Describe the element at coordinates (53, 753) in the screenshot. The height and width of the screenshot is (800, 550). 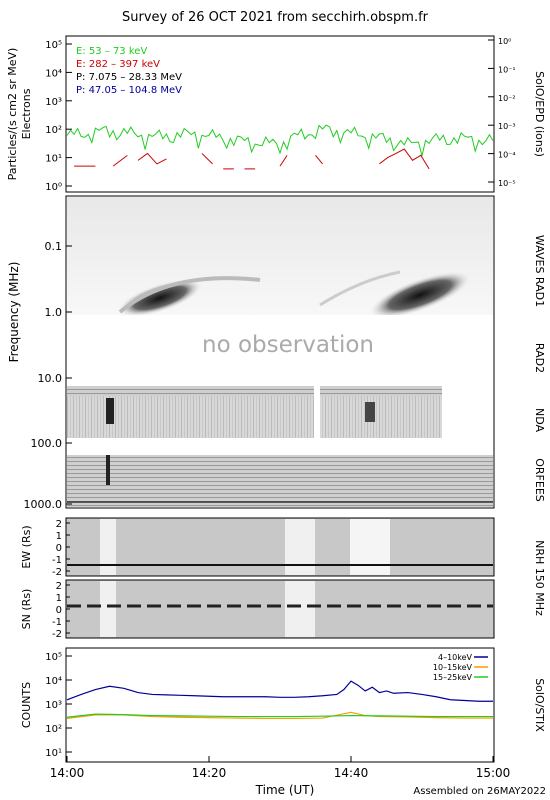
I see `stix-ytick-label: 10¹` at that location.